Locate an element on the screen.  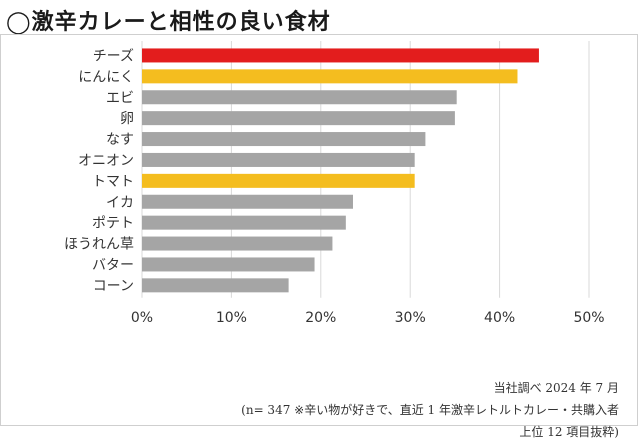
category-label: エビ is located at coordinates (120, 98).